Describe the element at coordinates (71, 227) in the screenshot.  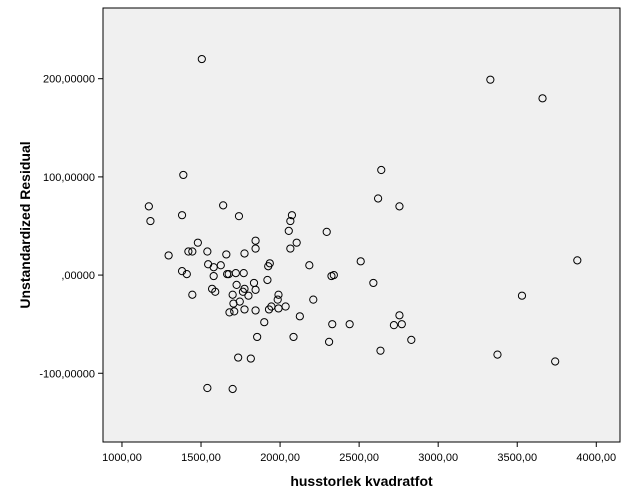
I see `y-axis: -100,00000 ,00000 100,00000 200,00000` at that location.